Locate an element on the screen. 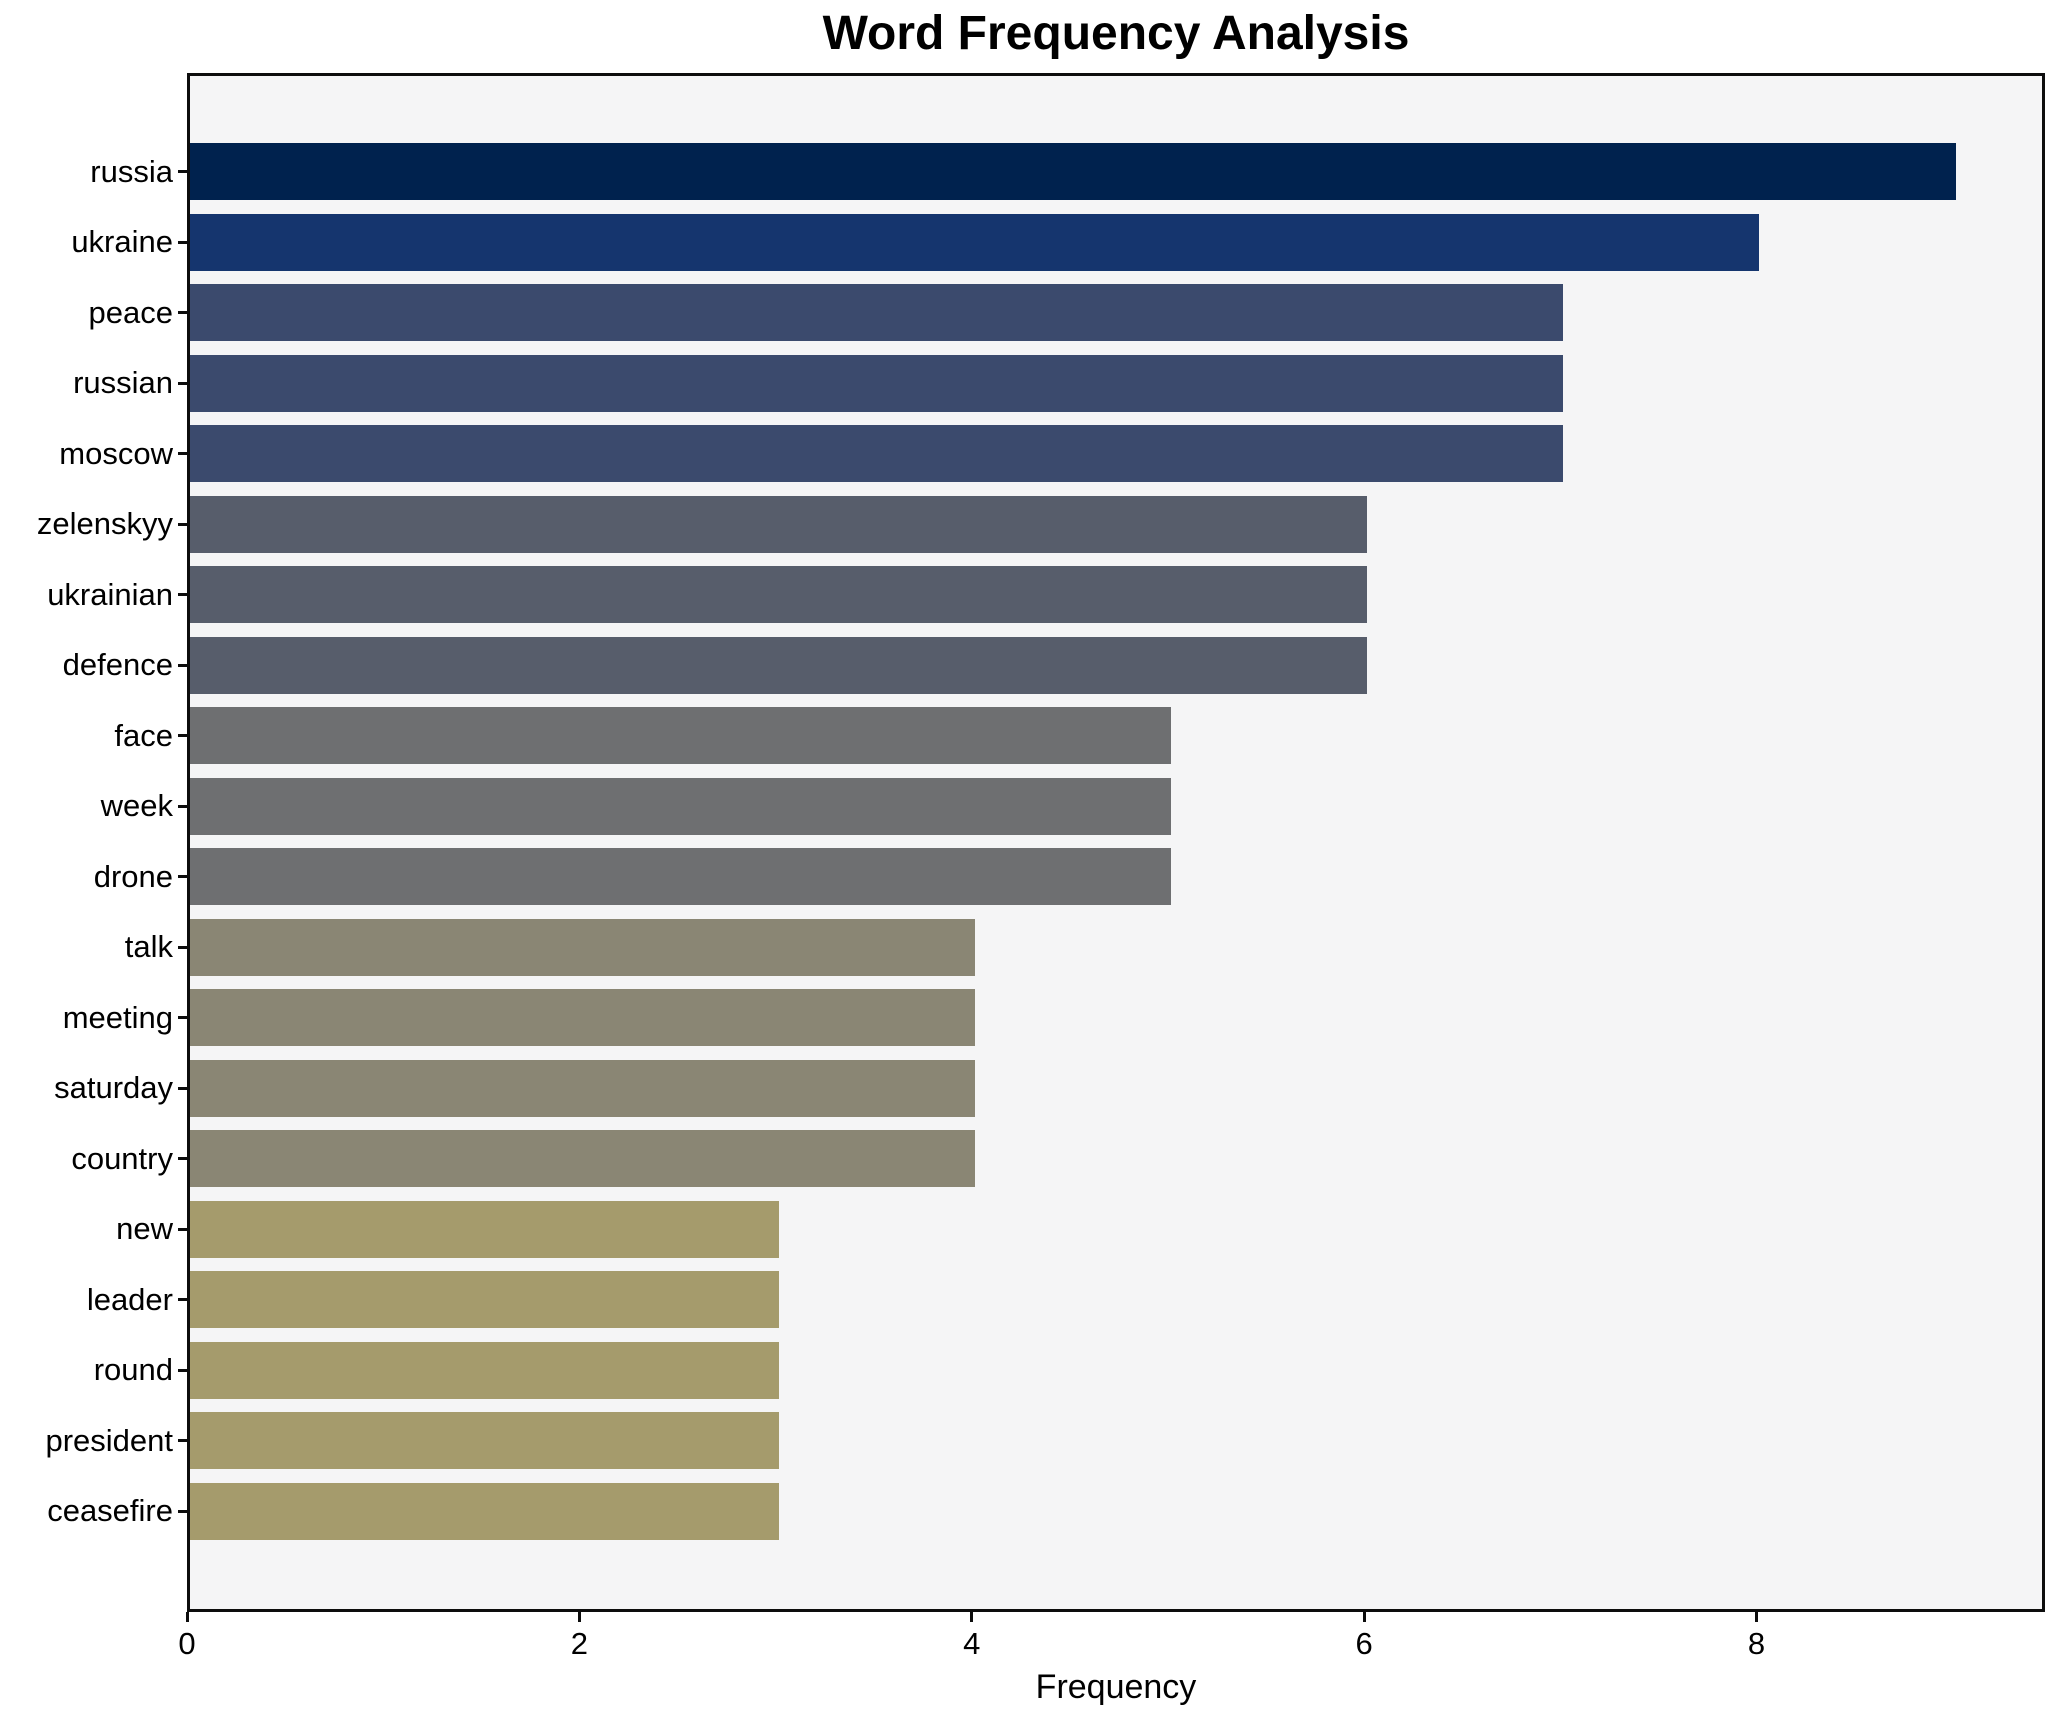 This screenshot has width=2066, height=1722. y-tick-label-country: country is located at coordinates (122, 1158).